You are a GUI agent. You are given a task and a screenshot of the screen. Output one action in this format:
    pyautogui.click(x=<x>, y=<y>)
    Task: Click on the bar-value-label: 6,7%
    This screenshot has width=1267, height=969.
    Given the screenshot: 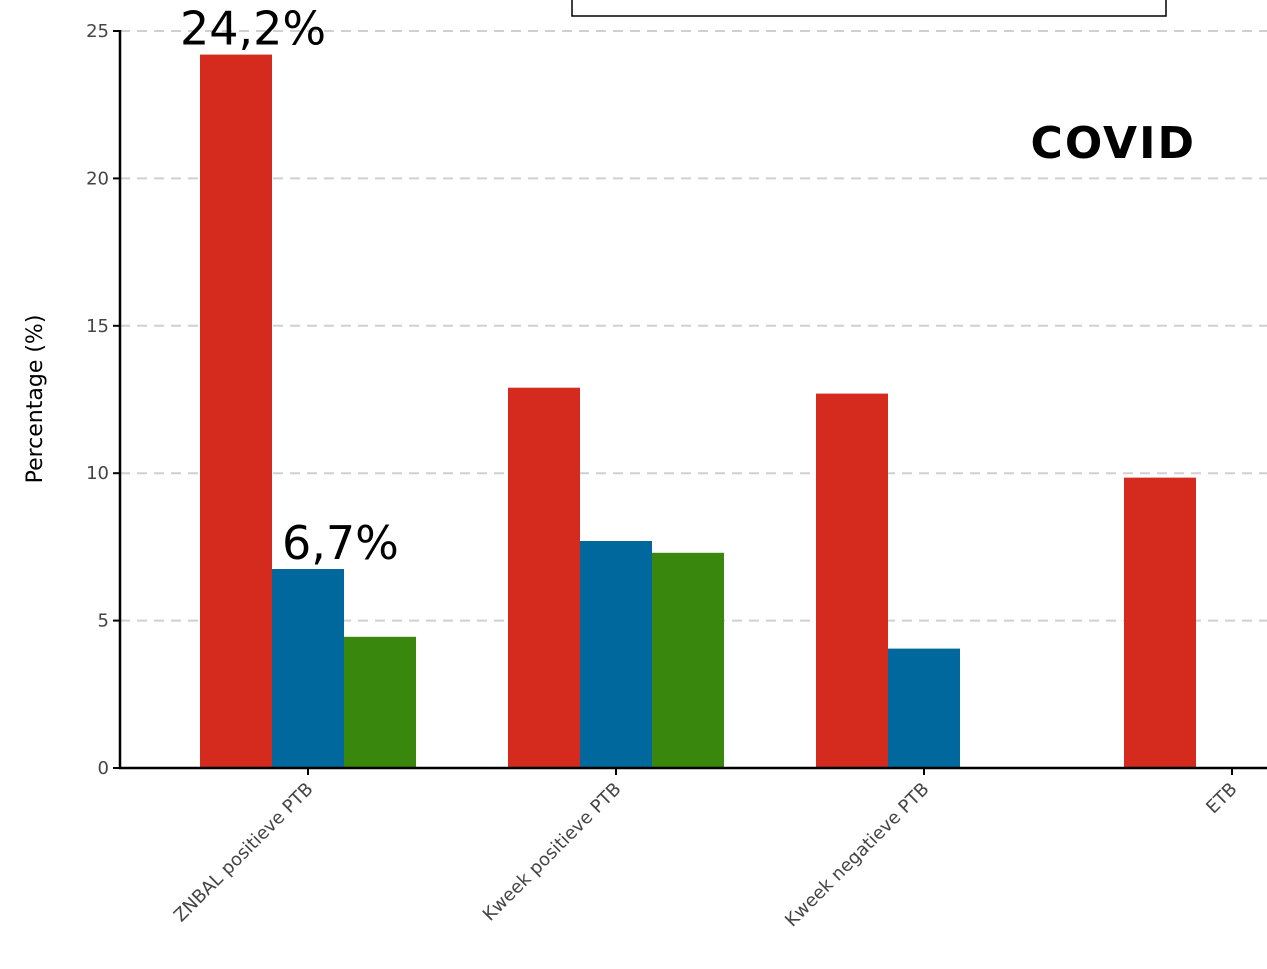 What is the action you would take?
    pyautogui.click(x=340, y=543)
    